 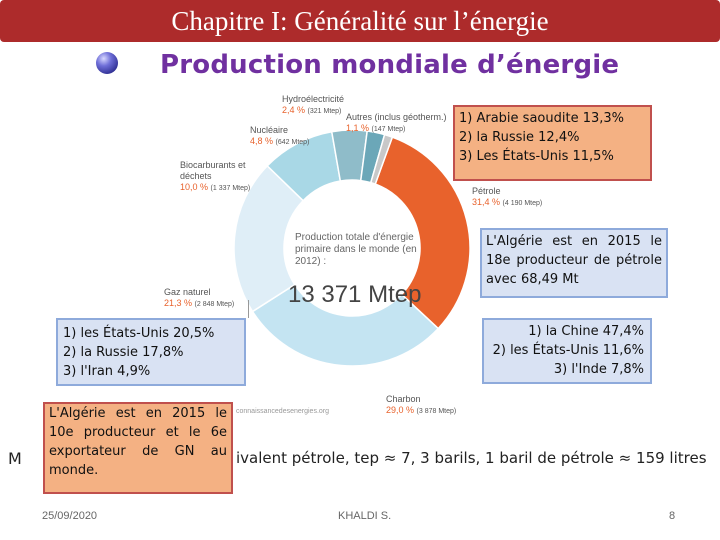 I want to click on slice-charbon, so click(x=345, y=325).